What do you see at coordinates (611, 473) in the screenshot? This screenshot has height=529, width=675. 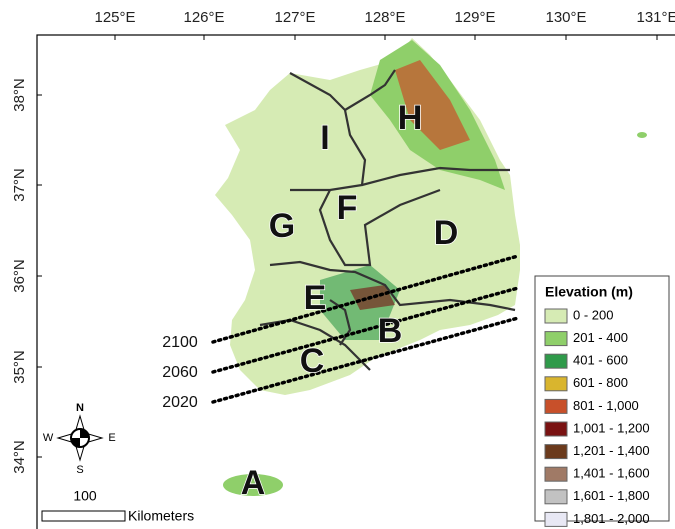 I see `legend-label: 1,401 - 1,600` at bounding box center [611, 473].